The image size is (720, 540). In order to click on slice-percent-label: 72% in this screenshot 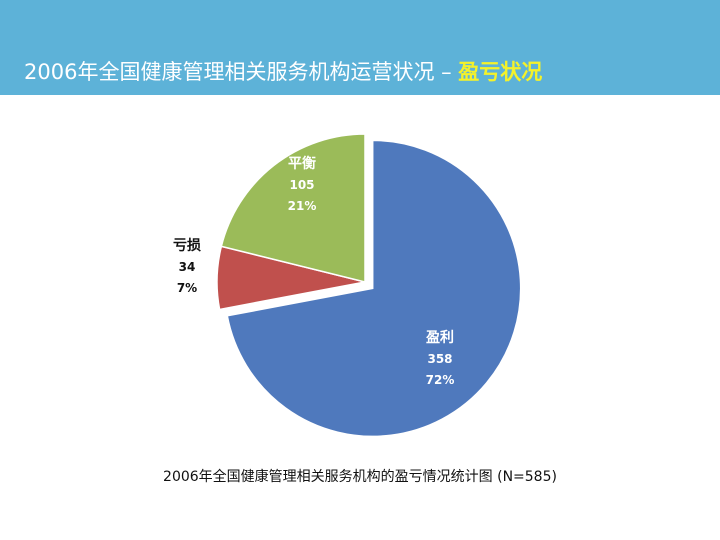, I will do `click(440, 380)`.